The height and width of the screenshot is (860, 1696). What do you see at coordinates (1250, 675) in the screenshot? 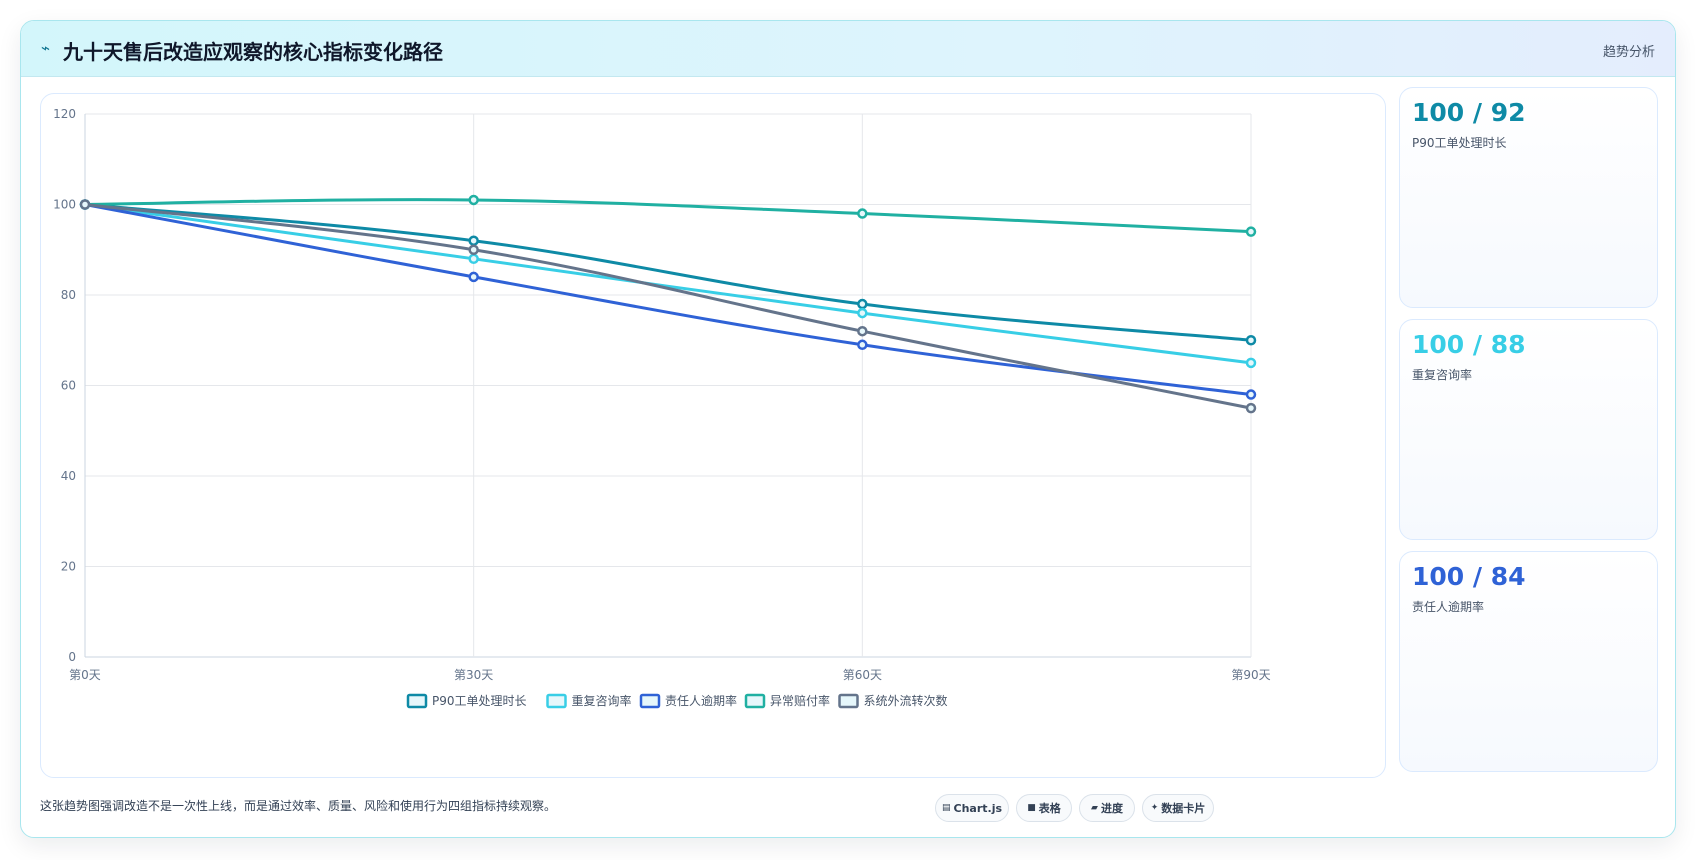
I see `x-tick-label: 第90天` at bounding box center [1250, 675].